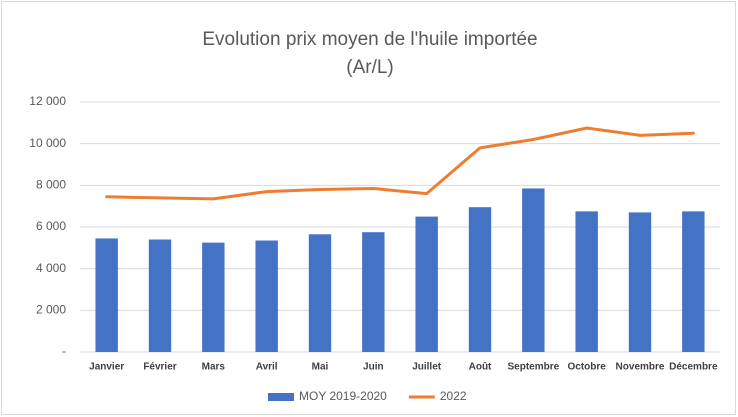 The image size is (738, 417). What do you see at coordinates (693, 367) in the screenshot?
I see `x-tick-label: Décembre` at bounding box center [693, 367].